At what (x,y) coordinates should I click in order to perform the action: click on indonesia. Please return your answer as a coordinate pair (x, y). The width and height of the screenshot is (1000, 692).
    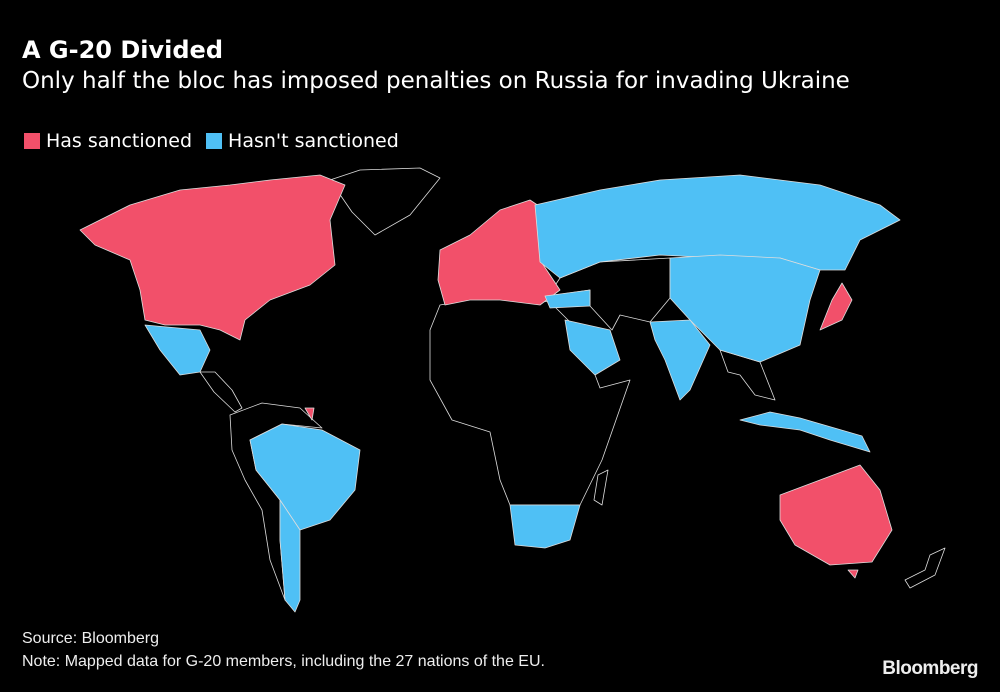
    Looking at the image, I should click on (805, 432).